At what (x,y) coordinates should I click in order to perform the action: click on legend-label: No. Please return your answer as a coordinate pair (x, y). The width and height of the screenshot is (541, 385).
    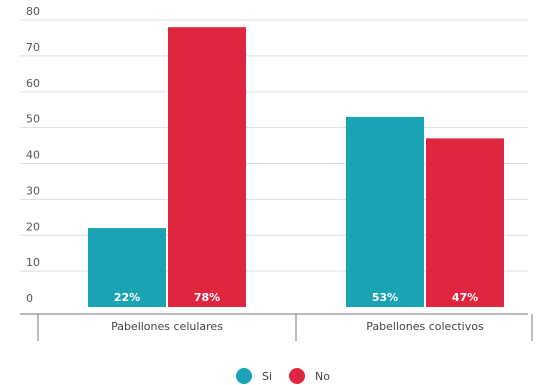
    Looking at the image, I should click on (322, 376).